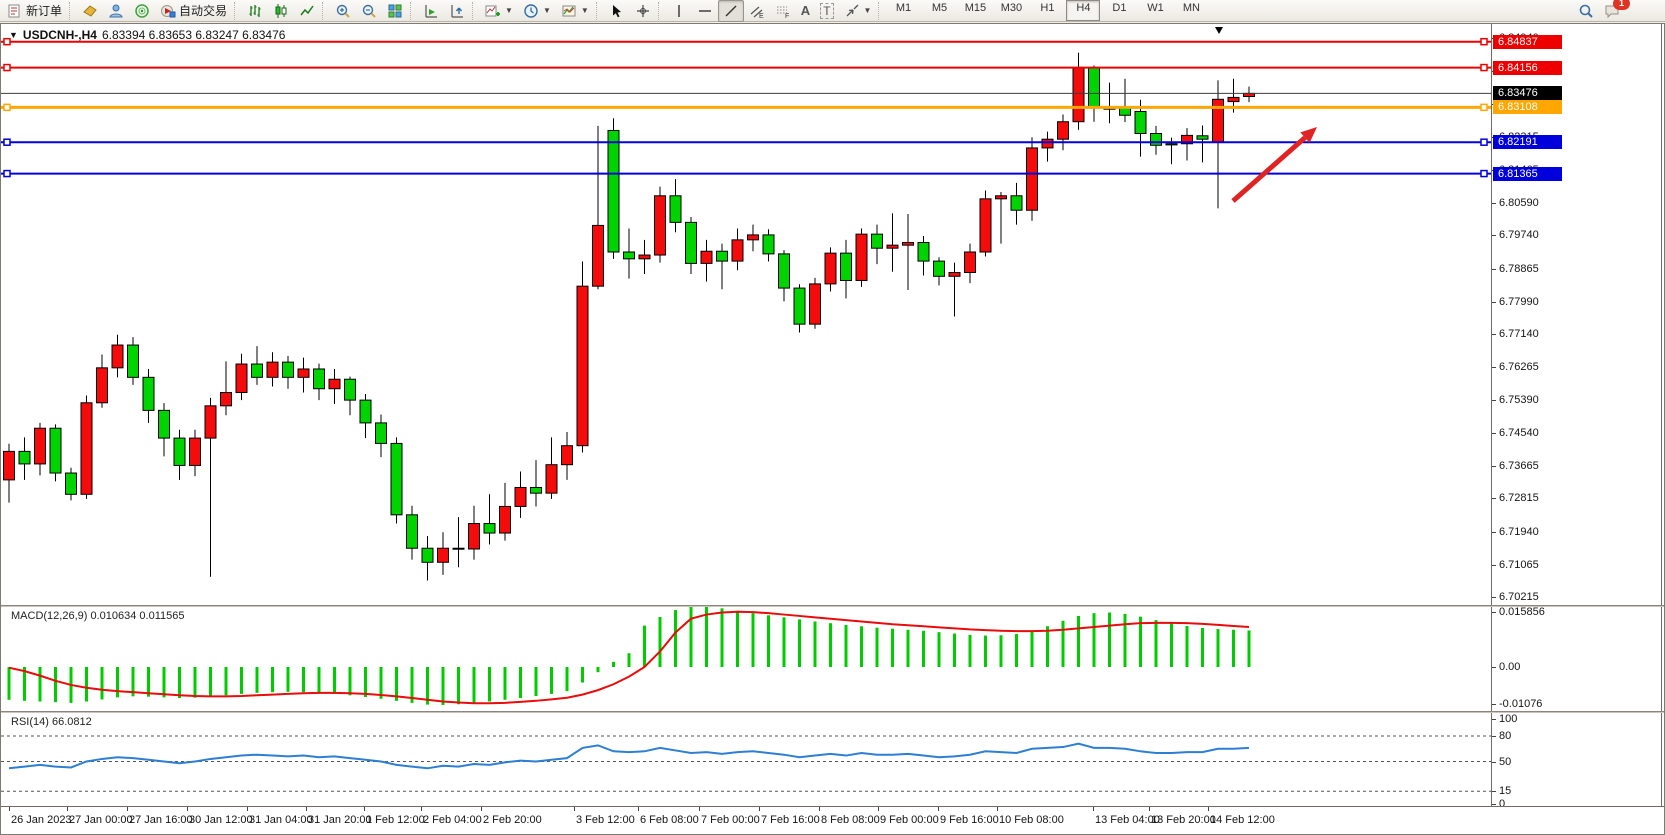 Image resolution: width=1665 pixels, height=835 pixels. Describe the element at coordinates (161, 820) in the screenshot. I see `time-tick-label: 27 Jan 16:00` at that location.